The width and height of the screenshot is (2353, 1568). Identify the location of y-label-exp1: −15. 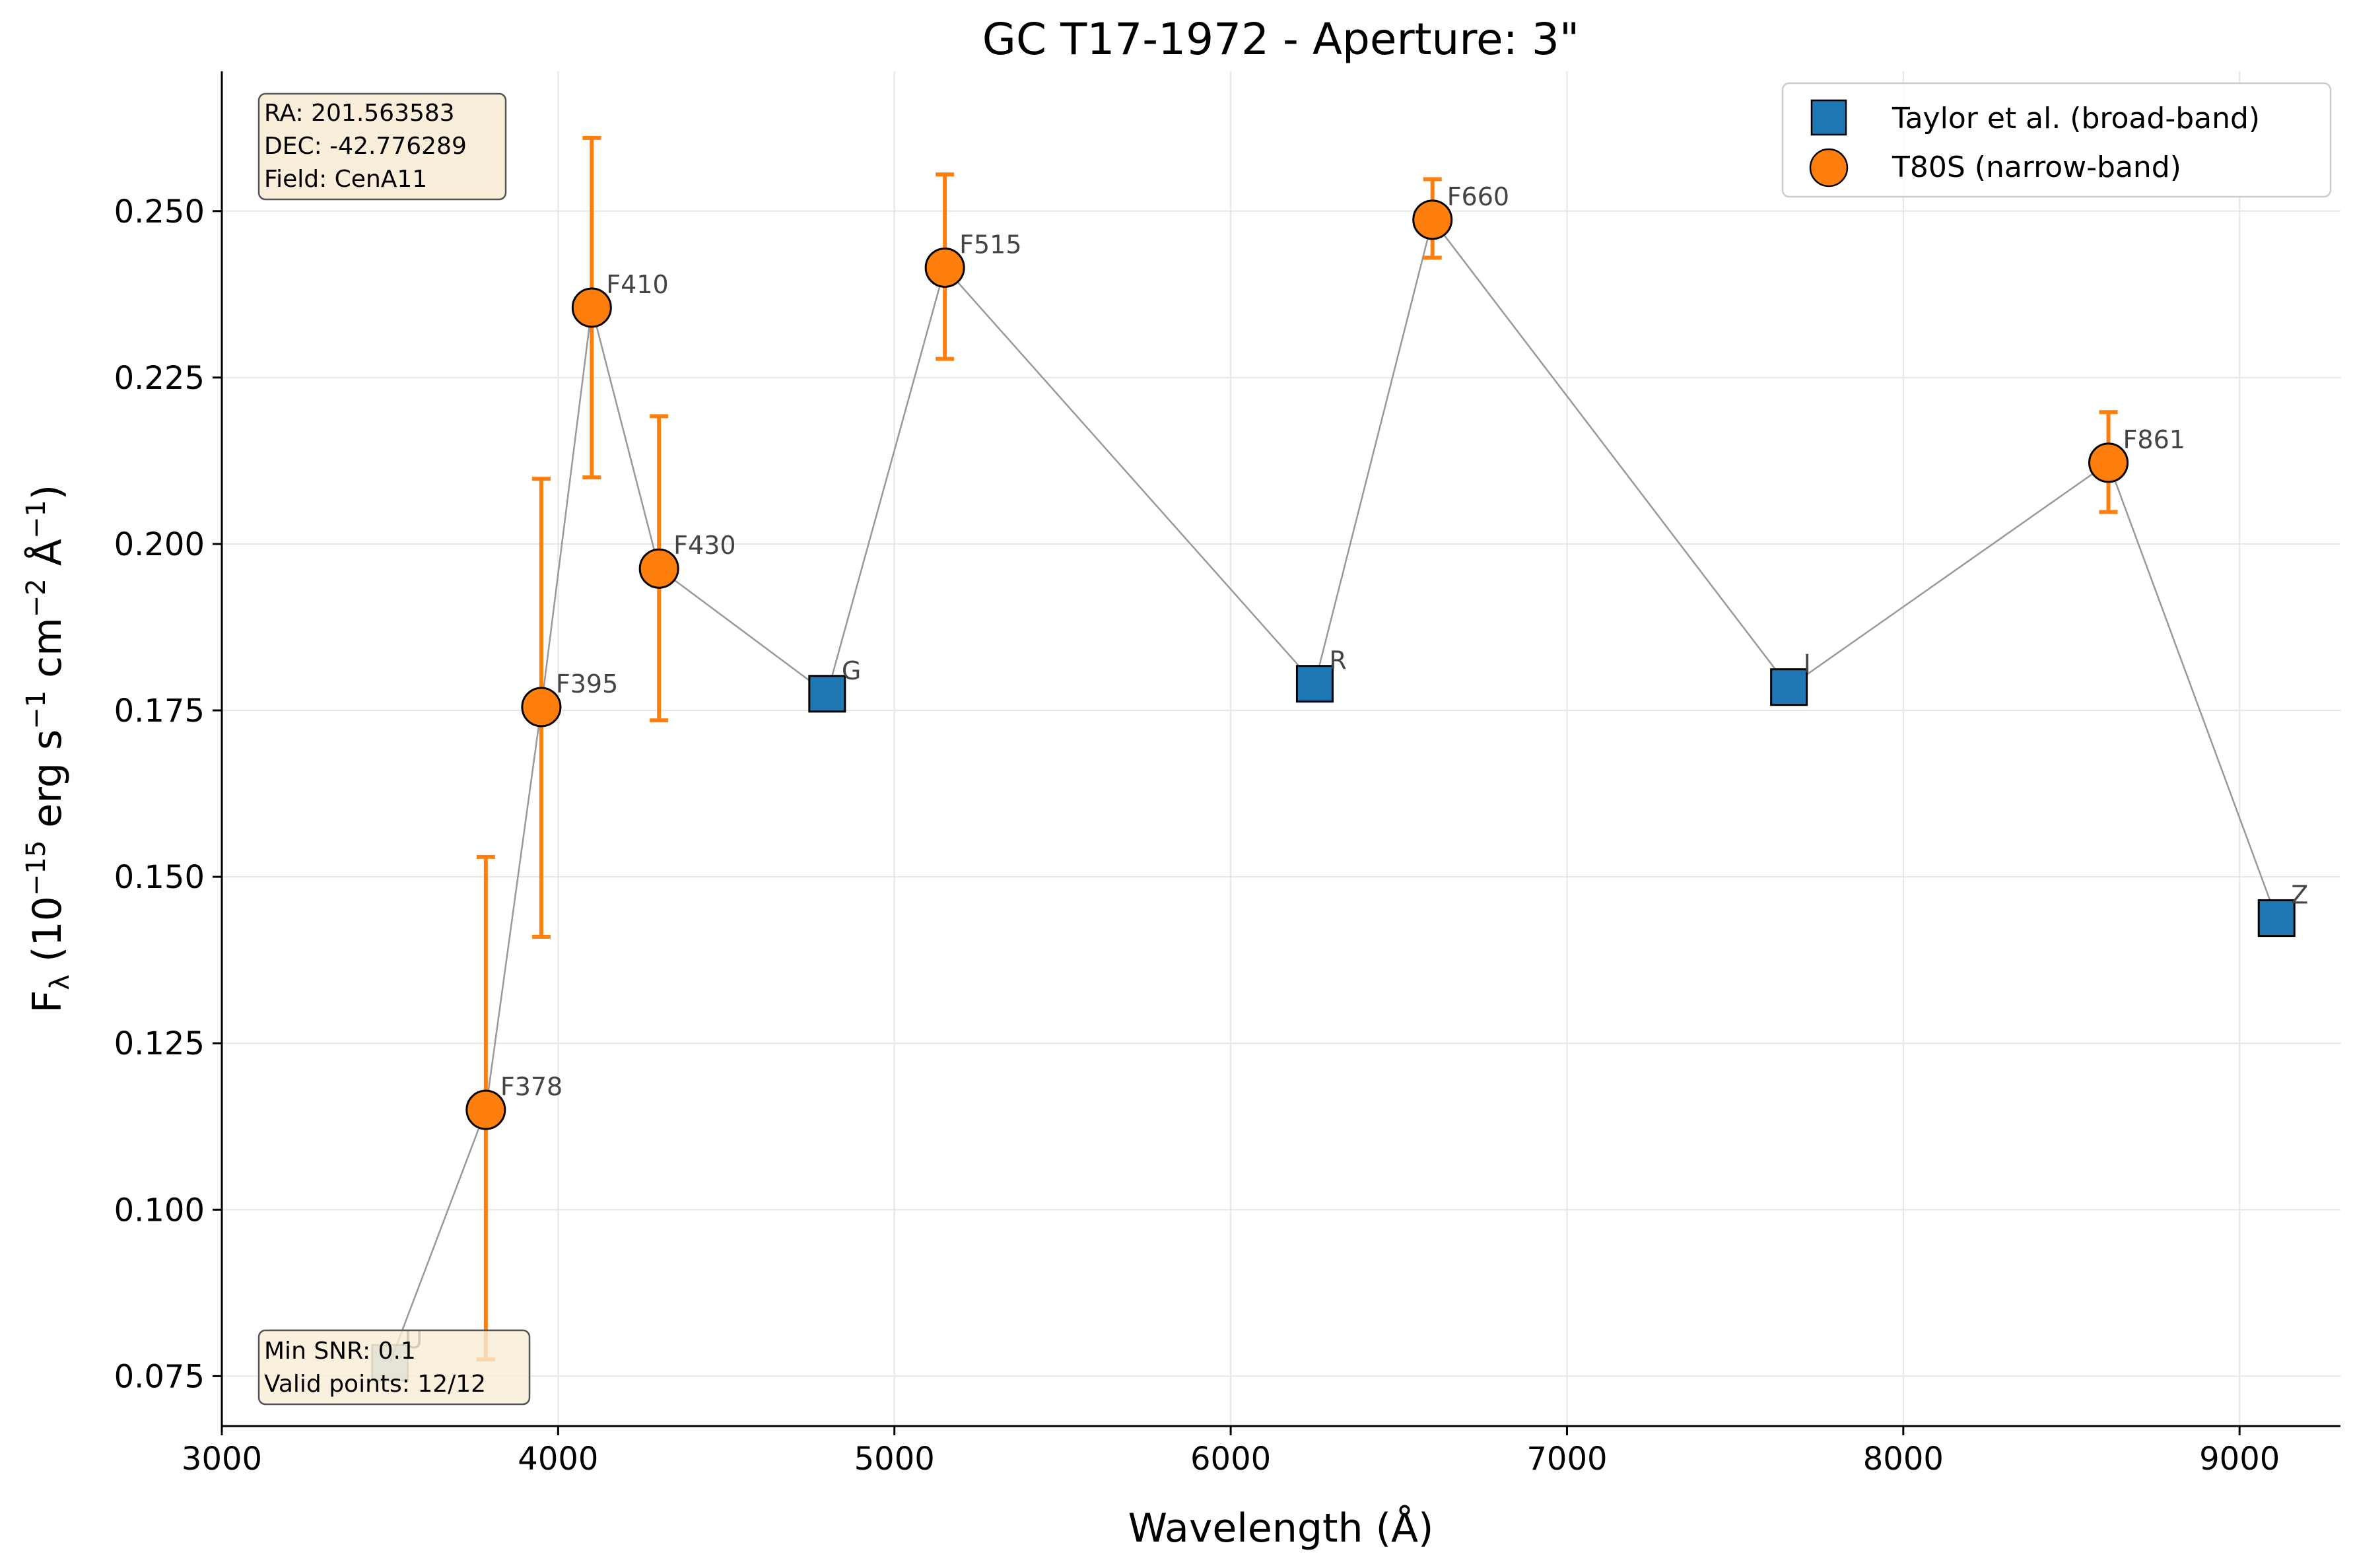
(36, 868).